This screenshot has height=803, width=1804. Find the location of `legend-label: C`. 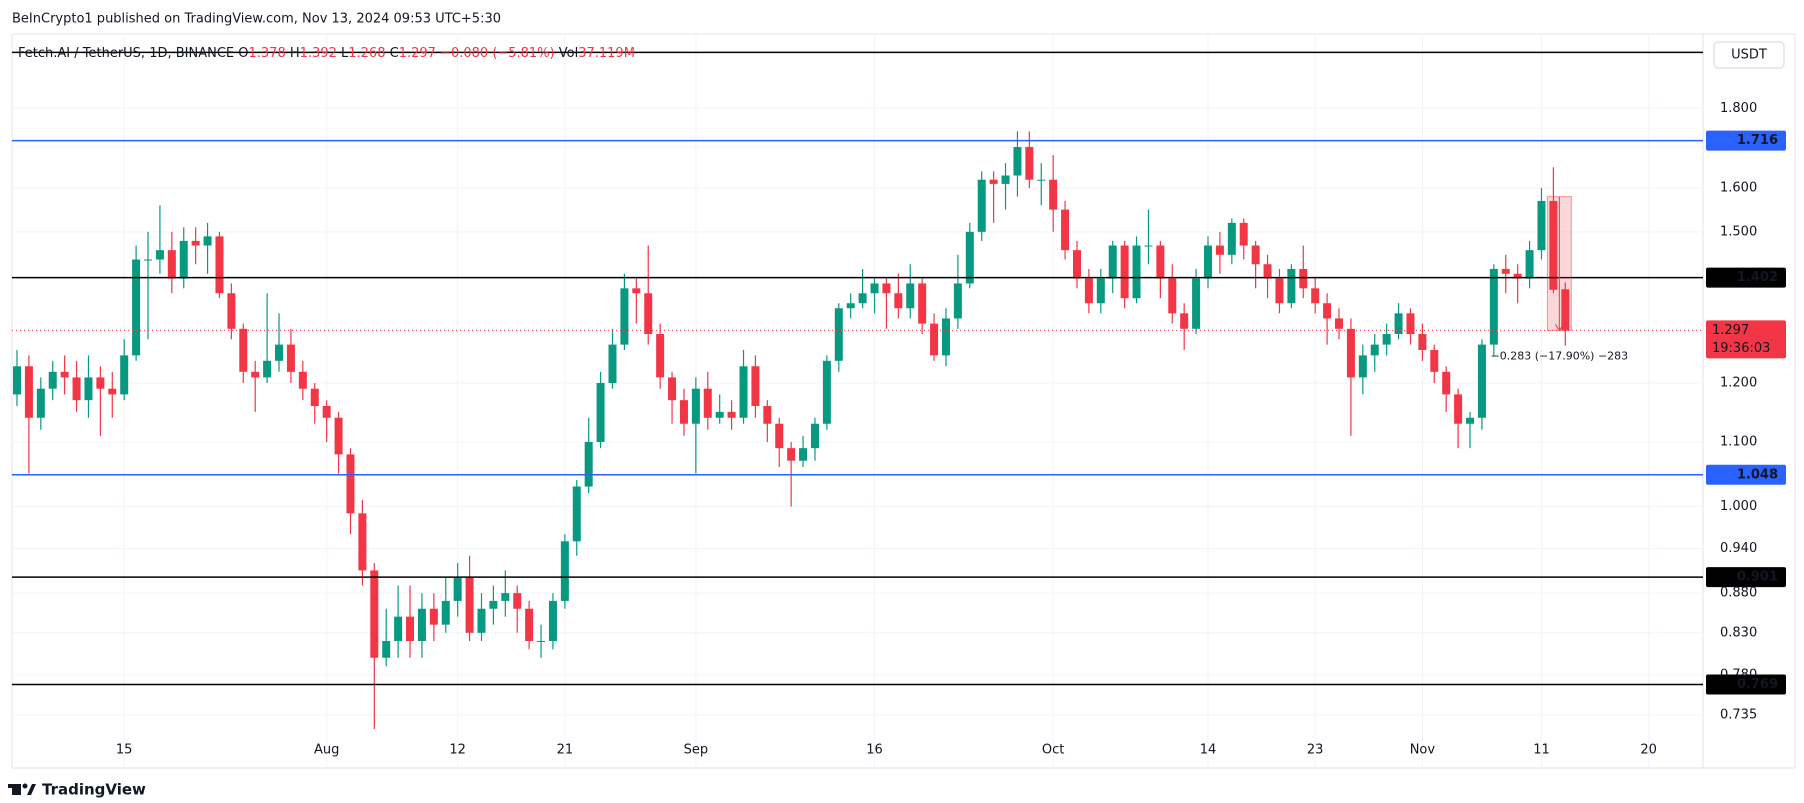

legend-label: C is located at coordinates (394, 53).